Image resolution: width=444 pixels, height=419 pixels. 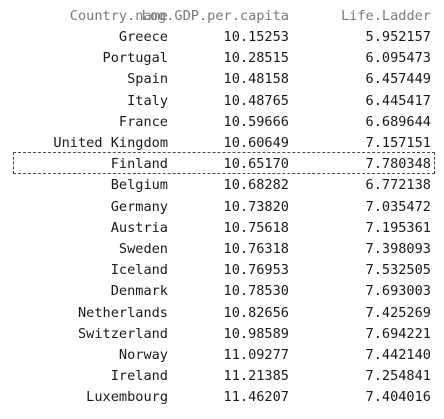 I want to click on cell-life-ladder: 7.398093, so click(x=398, y=249).